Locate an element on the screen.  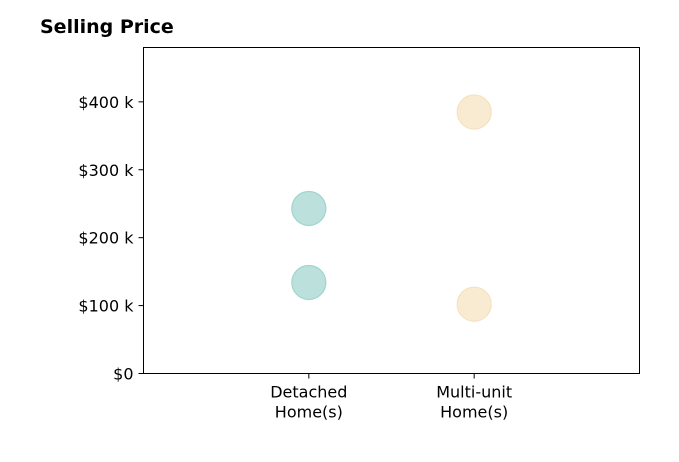
y-tick-label: $400 k is located at coordinates (106, 102).